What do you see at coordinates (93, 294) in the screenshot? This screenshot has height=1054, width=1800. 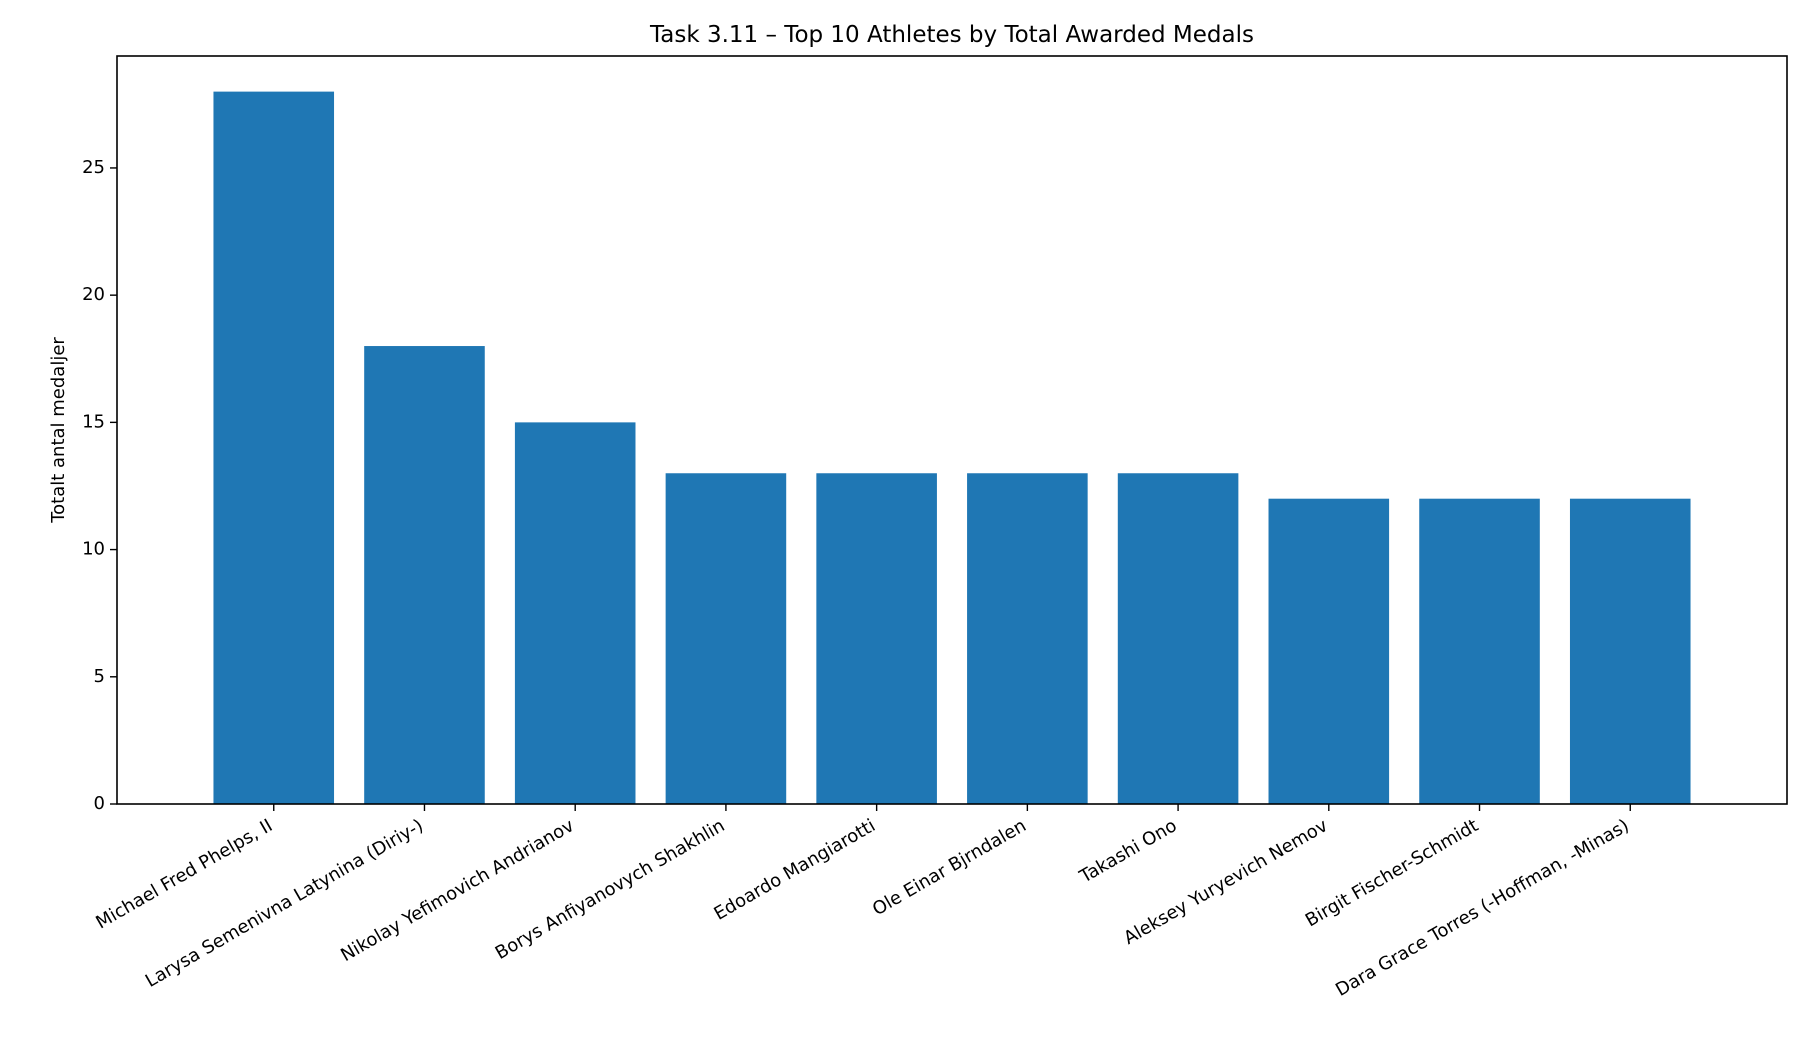 I see `y-tick-label: 20` at bounding box center [93, 294].